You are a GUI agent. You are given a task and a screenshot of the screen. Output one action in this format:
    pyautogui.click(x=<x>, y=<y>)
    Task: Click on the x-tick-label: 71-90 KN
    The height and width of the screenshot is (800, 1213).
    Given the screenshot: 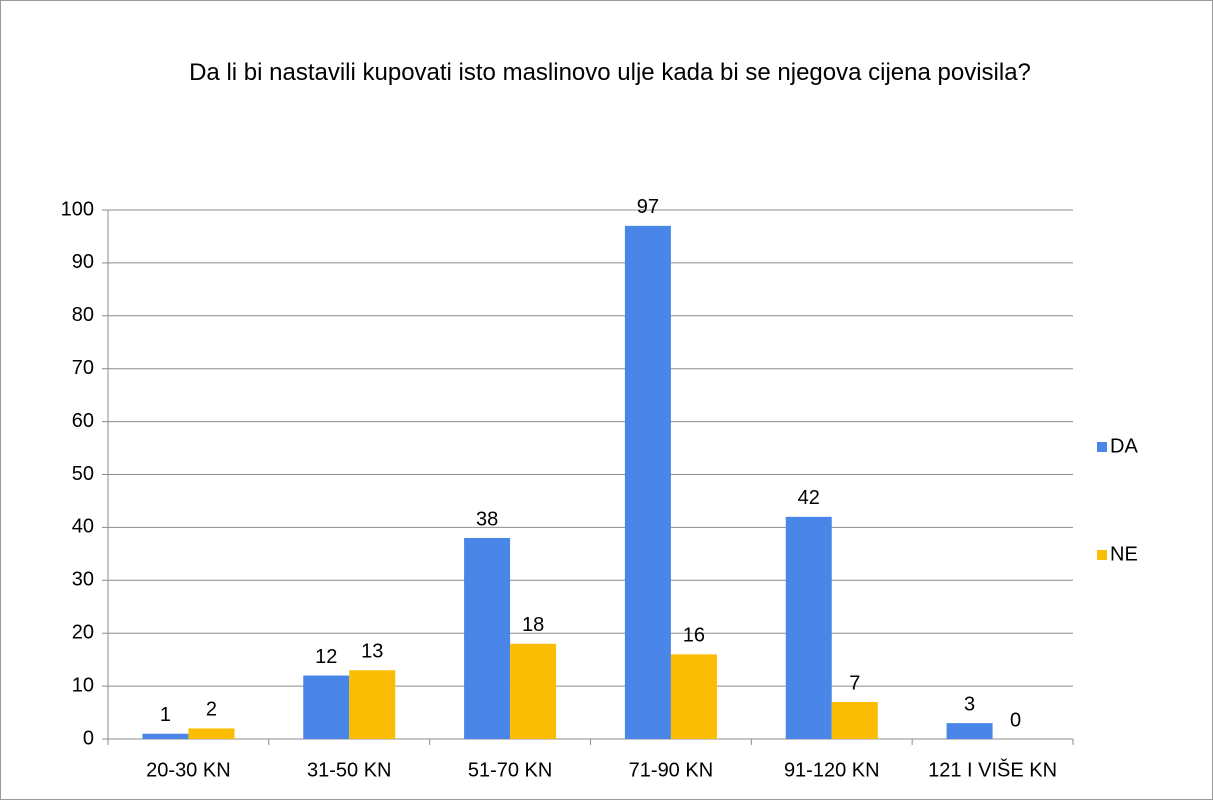 What is the action you would take?
    pyautogui.click(x=671, y=770)
    